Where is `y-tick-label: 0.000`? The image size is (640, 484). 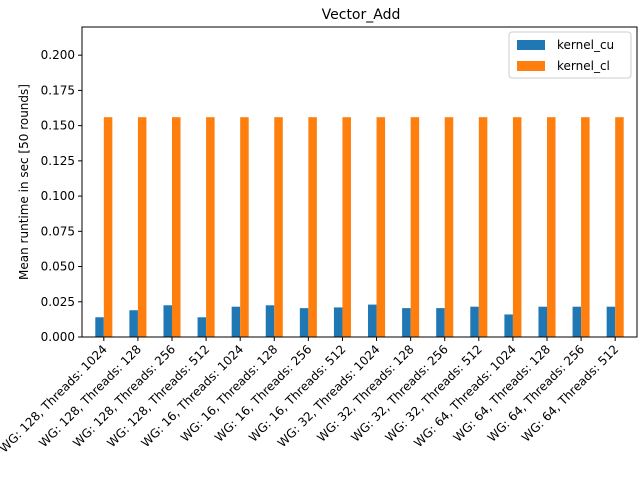
y-tick-label: 0.000 is located at coordinates (58, 337).